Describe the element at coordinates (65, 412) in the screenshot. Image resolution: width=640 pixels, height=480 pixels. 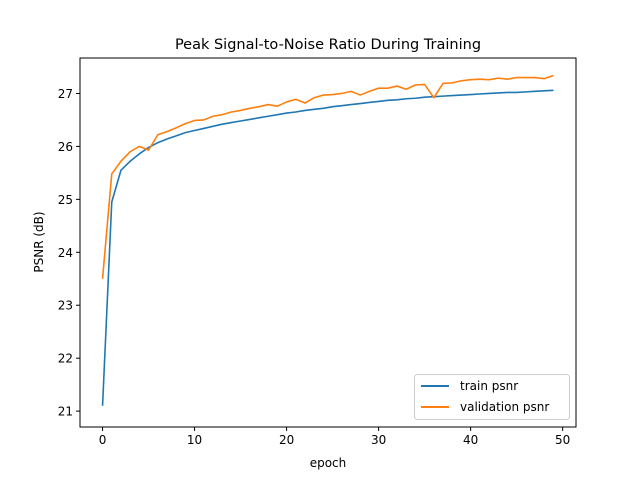
I see `y-tick-label: 21` at that location.